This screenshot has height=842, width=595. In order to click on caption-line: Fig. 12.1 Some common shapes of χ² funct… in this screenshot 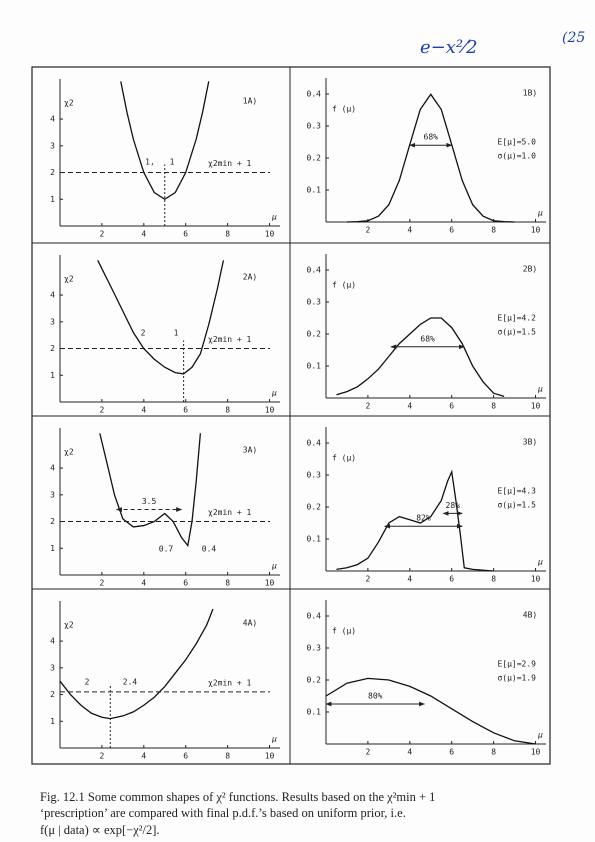, I will do `click(238, 797)`.